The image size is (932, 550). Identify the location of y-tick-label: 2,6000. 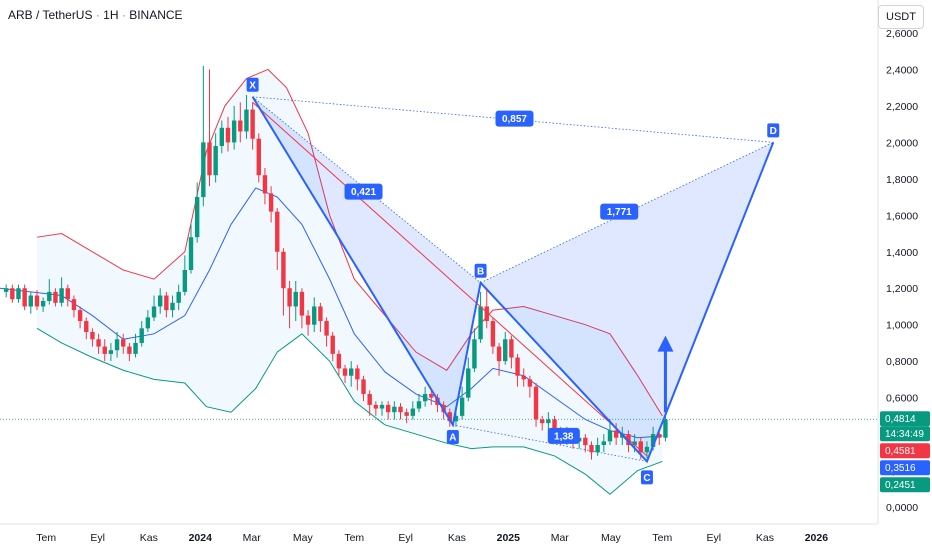
(902, 34).